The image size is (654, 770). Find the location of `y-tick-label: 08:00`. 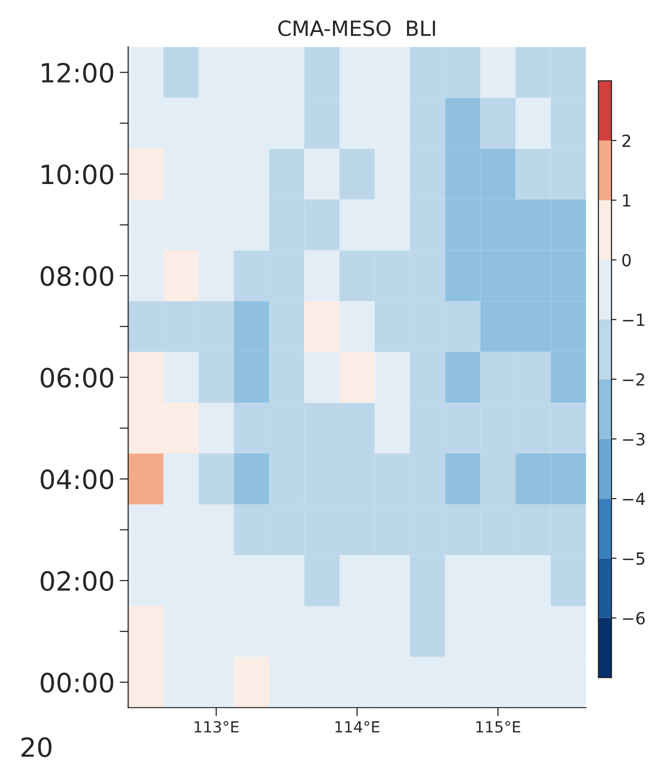

y-tick-label: 08:00 is located at coordinates (77, 276).